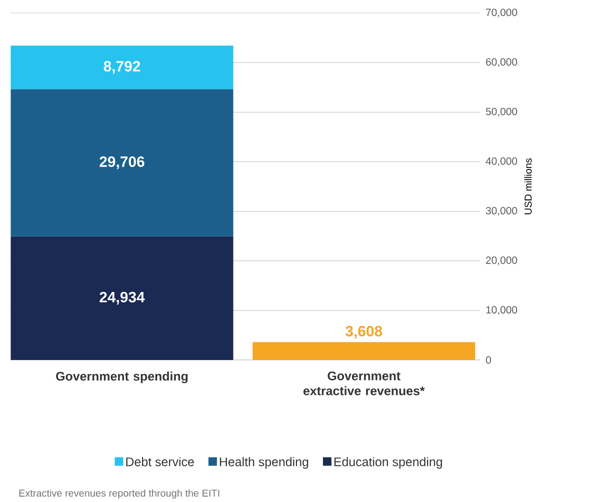 This screenshot has width=589, height=502. What do you see at coordinates (364, 332) in the screenshot?
I see `data-label: 3,608` at bounding box center [364, 332].